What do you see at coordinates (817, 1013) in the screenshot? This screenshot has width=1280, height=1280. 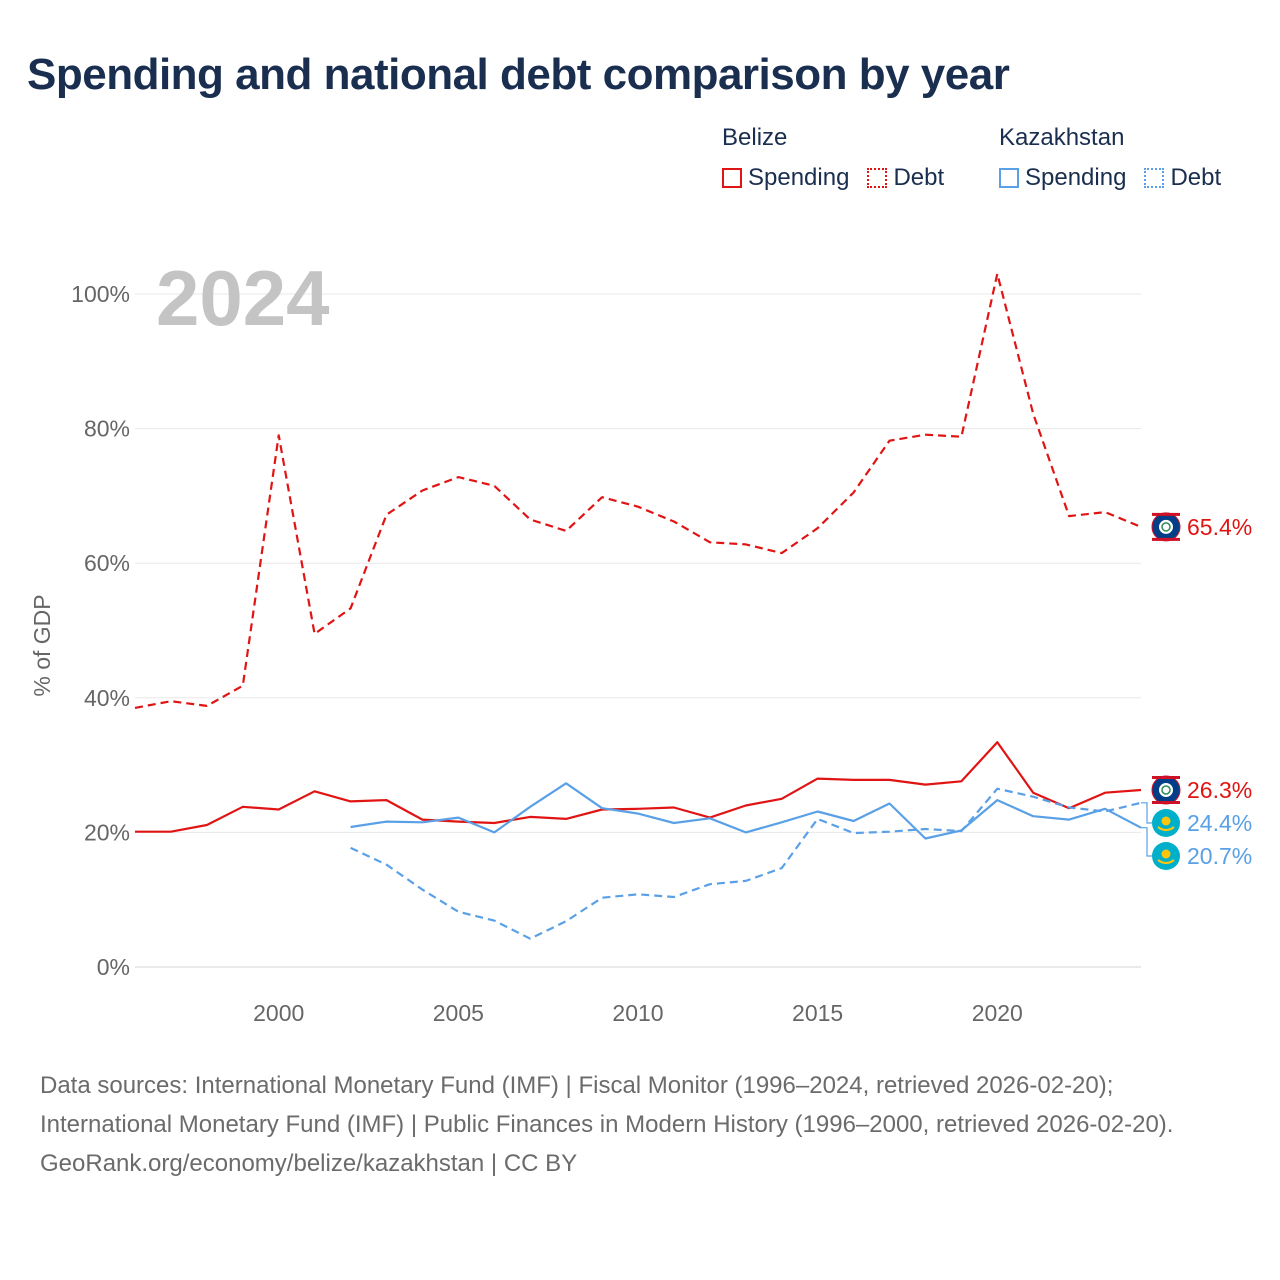 I see `x-tick-label: 2015` at bounding box center [817, 1013].